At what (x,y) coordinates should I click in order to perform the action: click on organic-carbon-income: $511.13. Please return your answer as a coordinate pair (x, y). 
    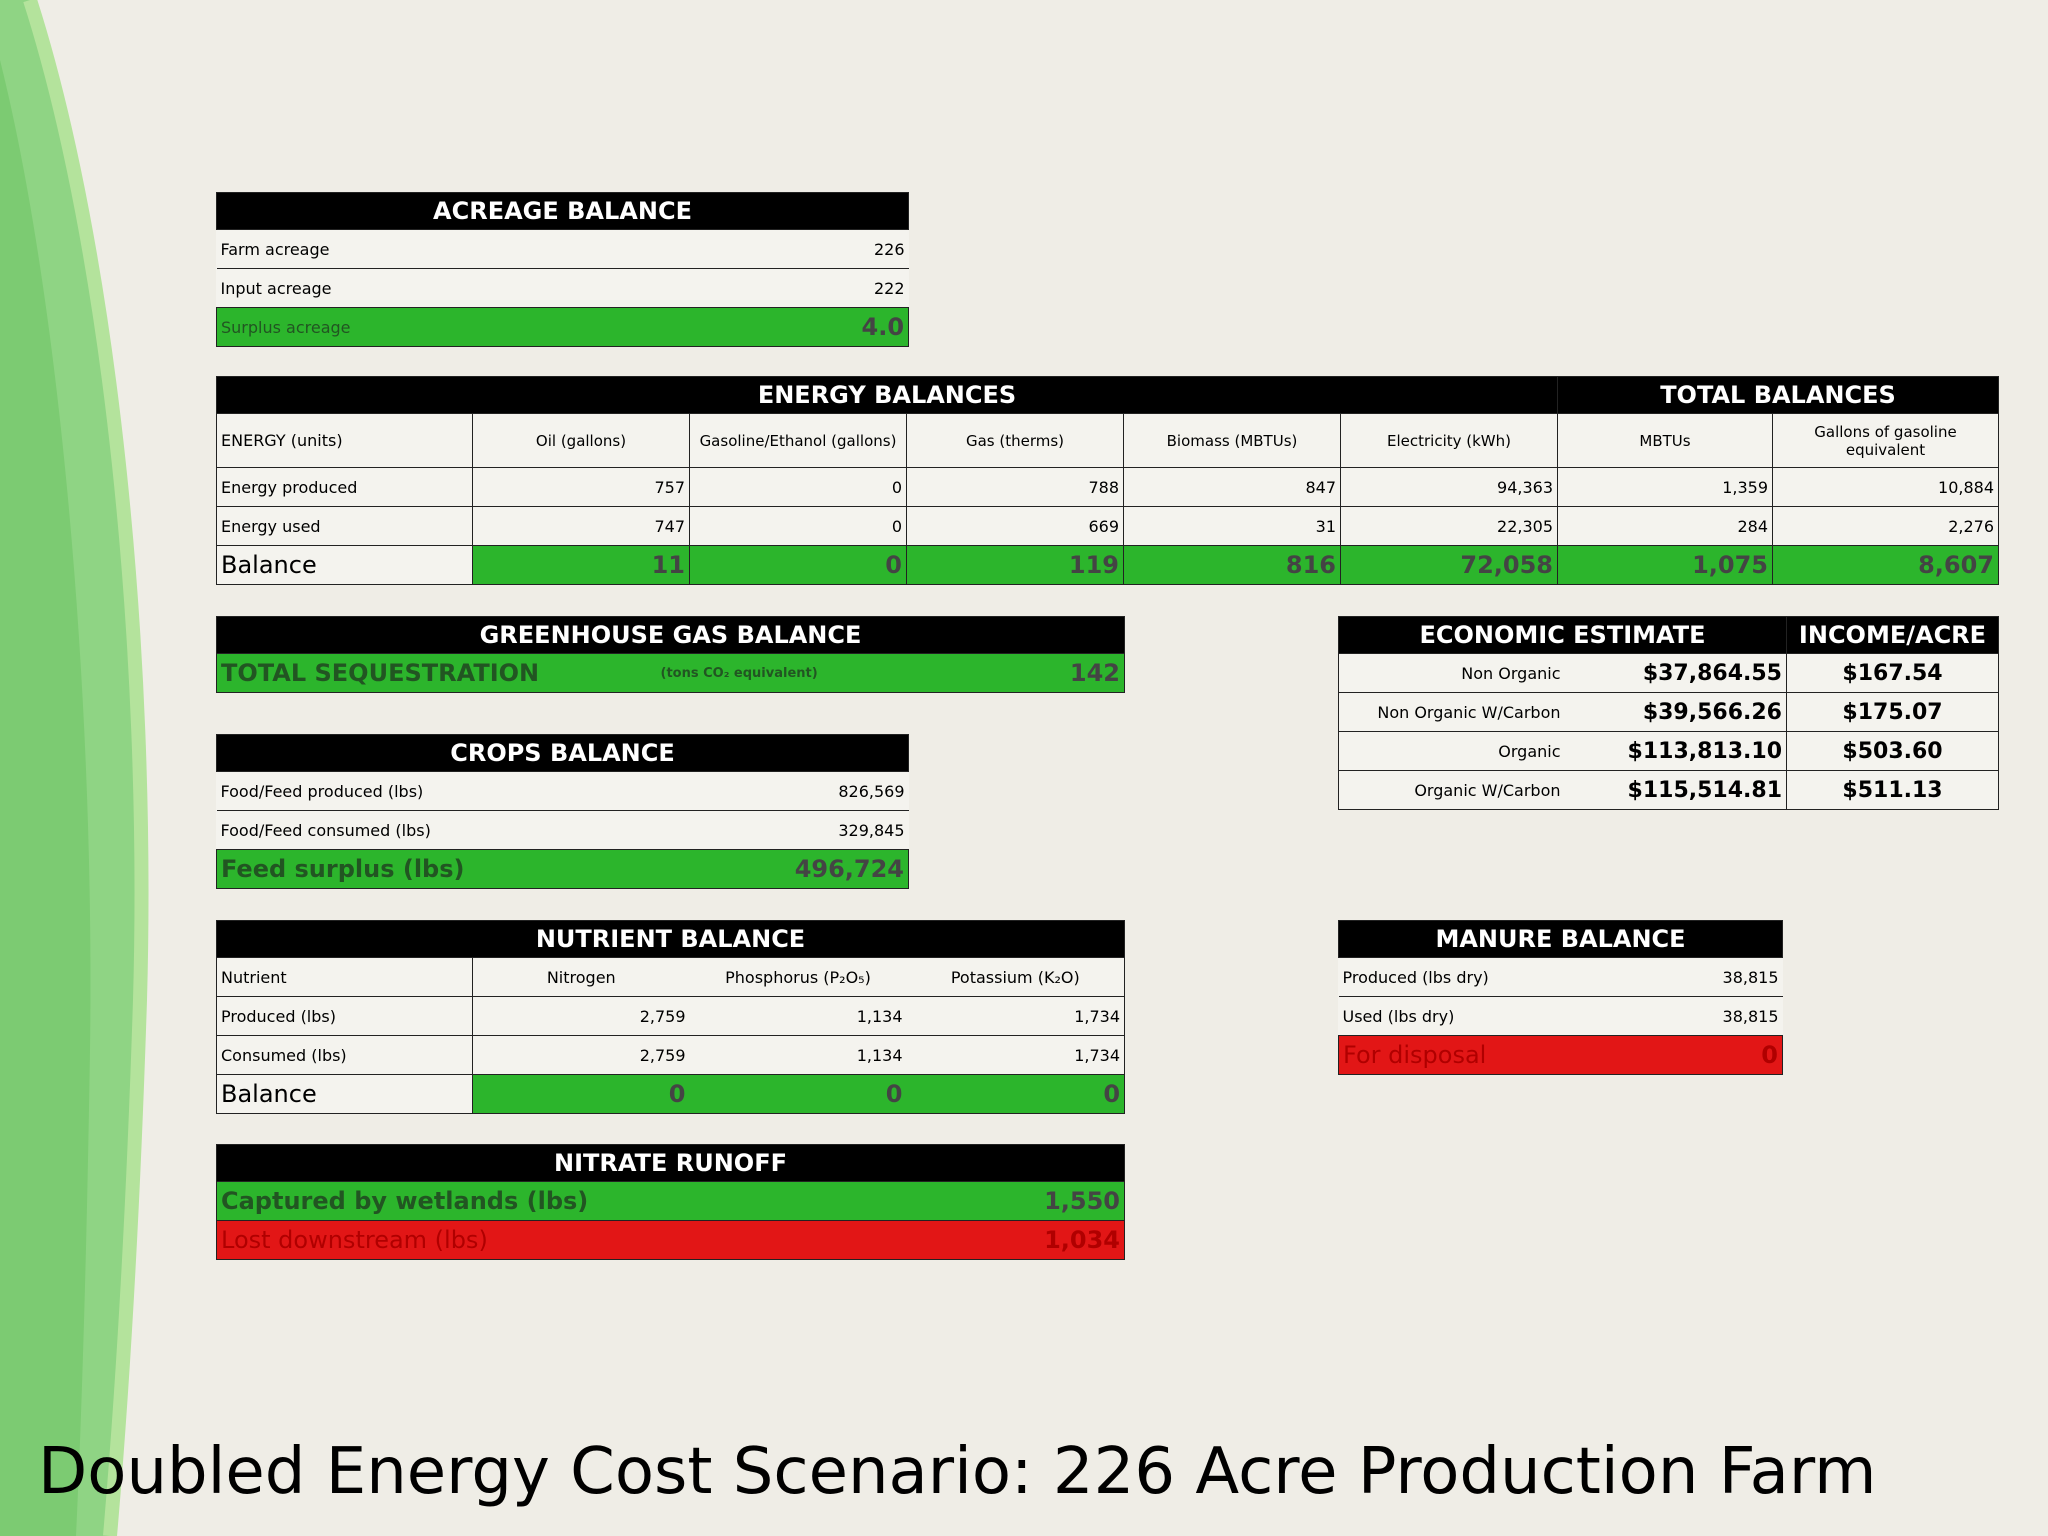
    Looking at the image, I should click on (1892, 790).